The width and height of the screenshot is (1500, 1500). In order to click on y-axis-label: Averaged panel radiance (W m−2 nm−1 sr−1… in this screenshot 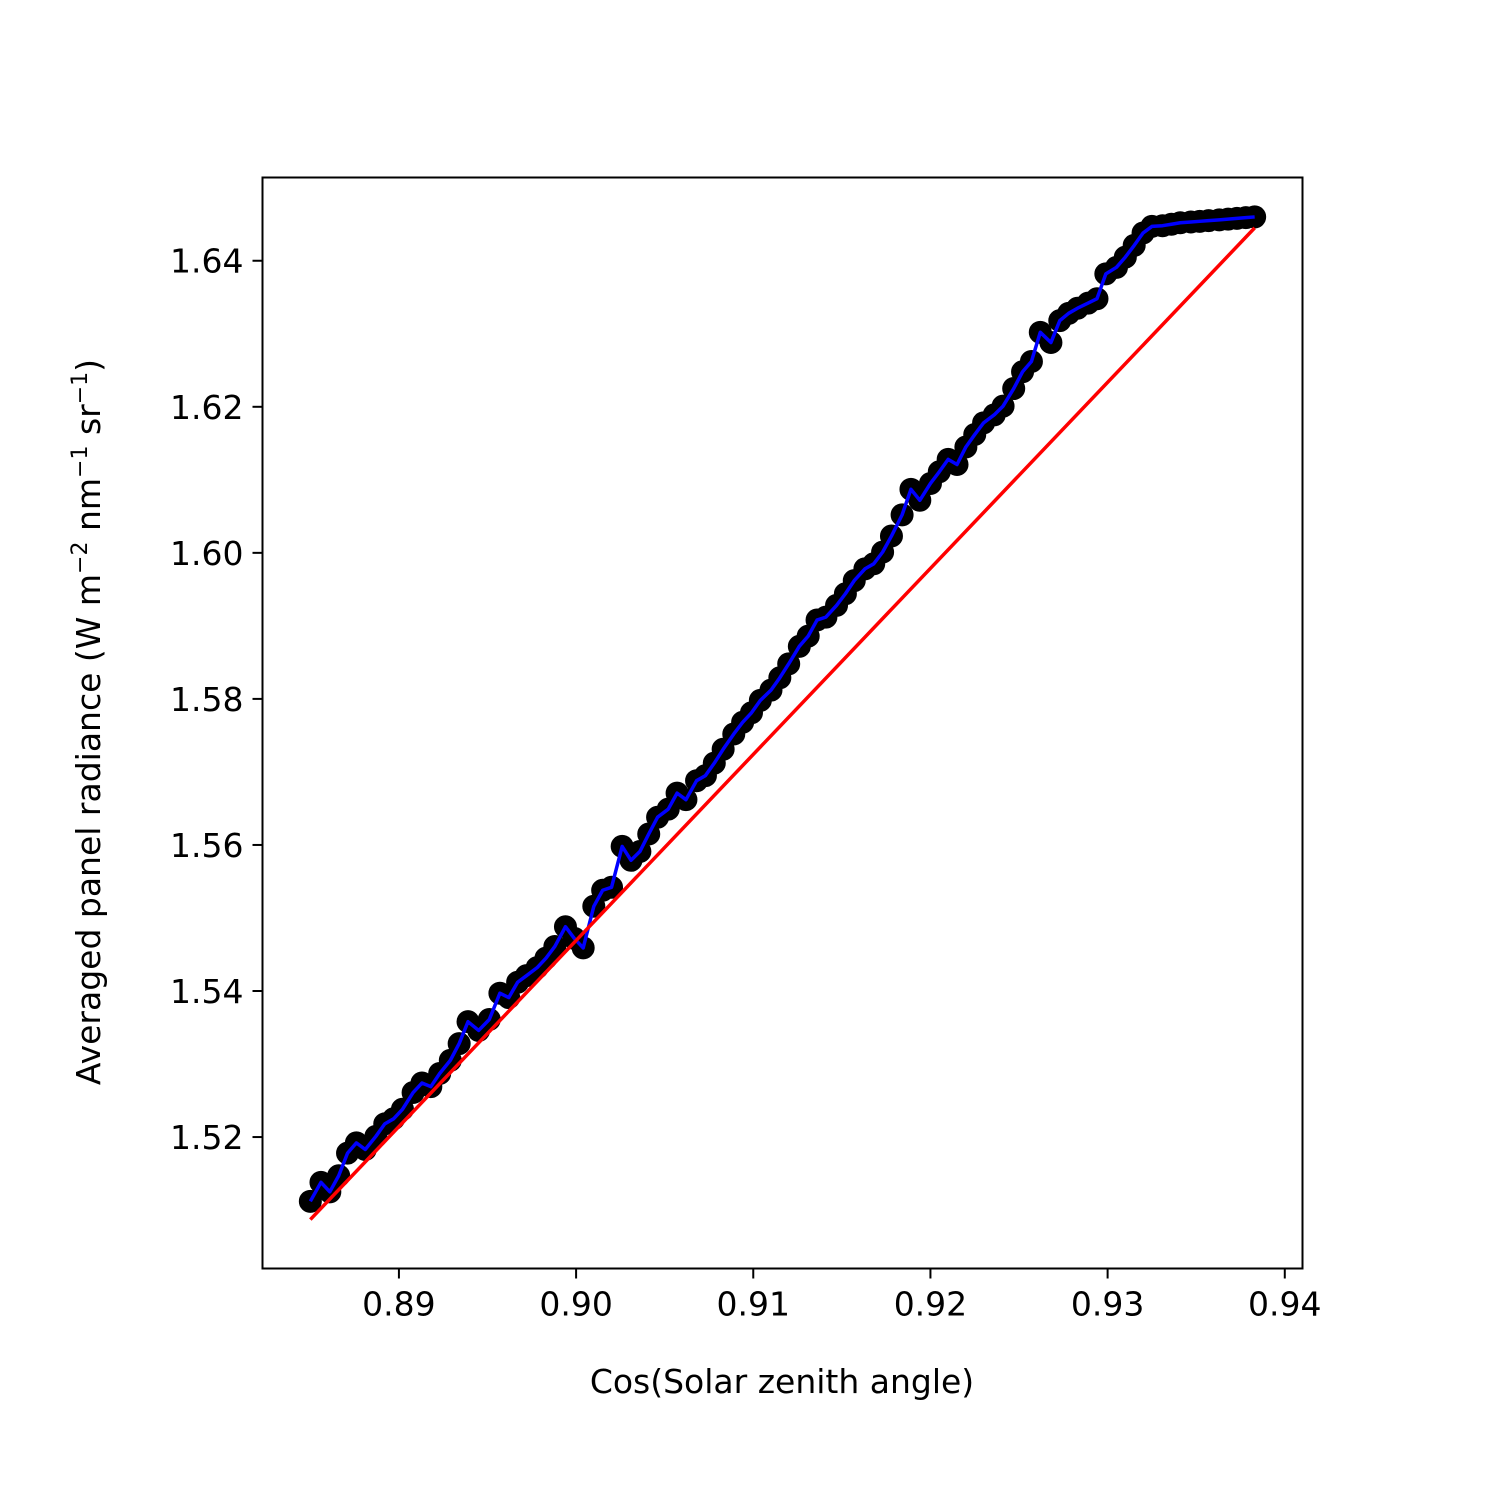, I will do `click(88, 722)`.